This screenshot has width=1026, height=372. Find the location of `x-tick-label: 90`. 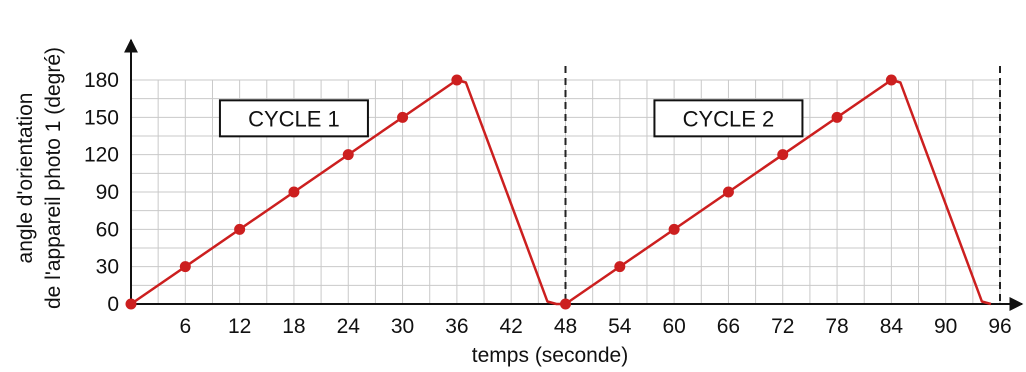

x-tick-label: 90 is located at coordinates (945, 326).